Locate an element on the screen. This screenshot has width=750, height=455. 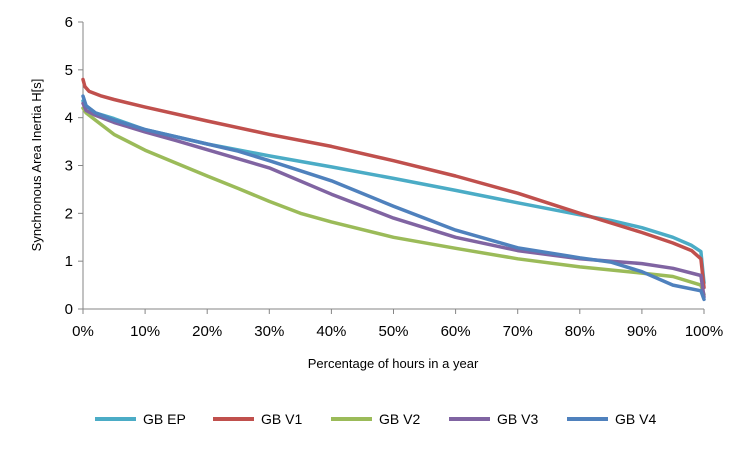
legend-label: GB V3 is located at coordinates (517, 419).